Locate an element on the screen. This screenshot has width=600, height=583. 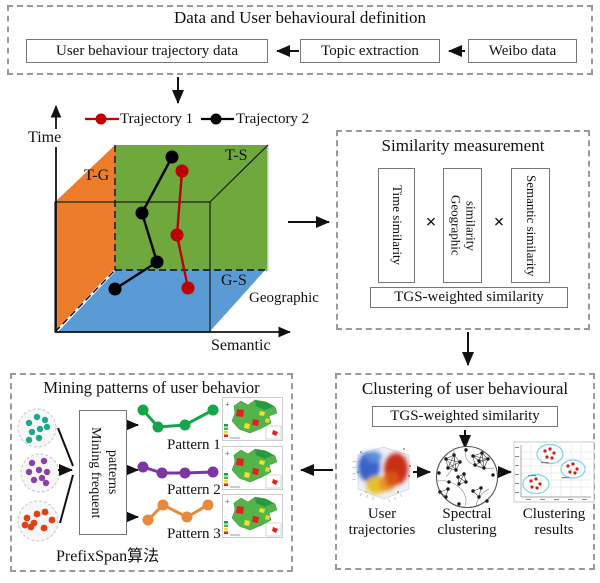
label-user: User is located at coordinates (382, 514).